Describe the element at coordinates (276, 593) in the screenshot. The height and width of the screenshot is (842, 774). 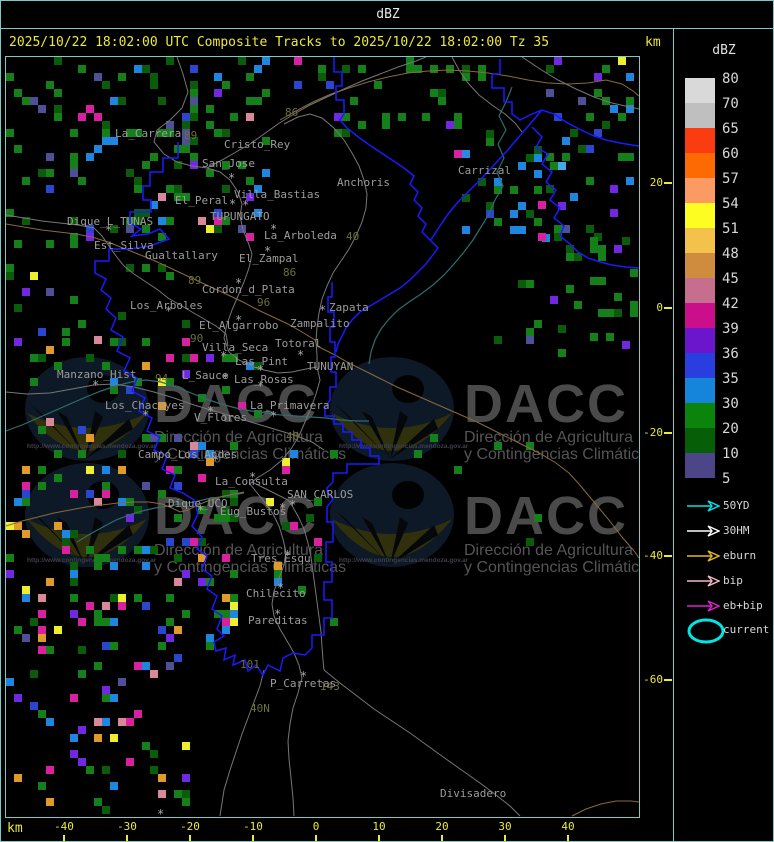
I see `town-label: Chilecito` at that location.